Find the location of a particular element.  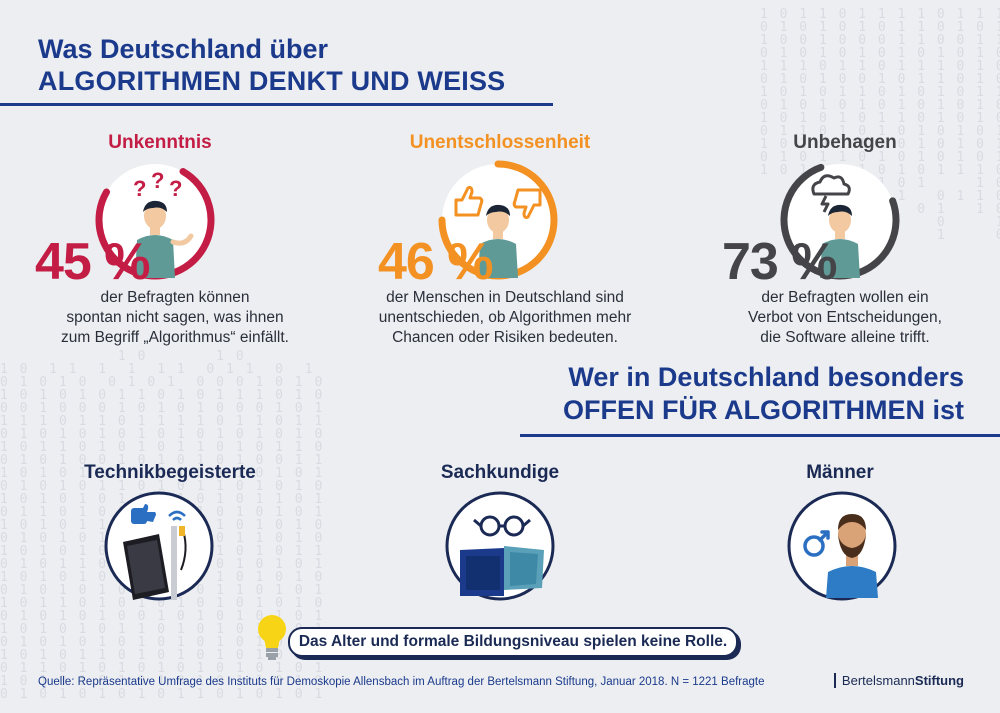

page-title-line2: ALGORITHMEN DENKT UND WEISS is located at coordinates (272, 81).